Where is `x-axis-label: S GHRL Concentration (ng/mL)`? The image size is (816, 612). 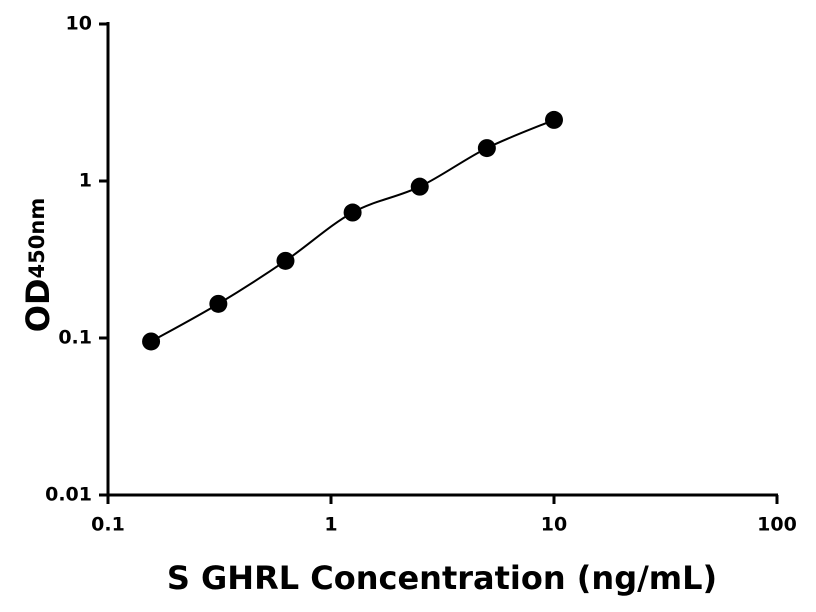 x-axis-label: S GHRL Concentration (ng/mL) is located at coordinates (442, 578).